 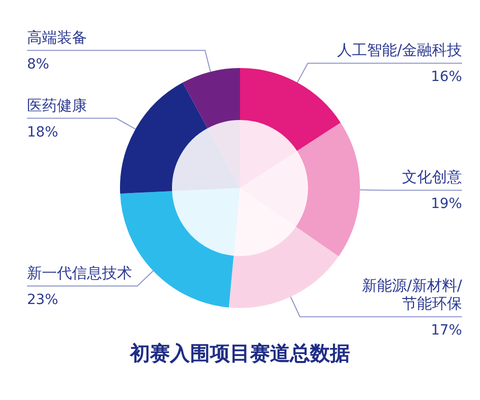 I want to click on slice-label: 新一代信息技术, so click(x=79, y=273).